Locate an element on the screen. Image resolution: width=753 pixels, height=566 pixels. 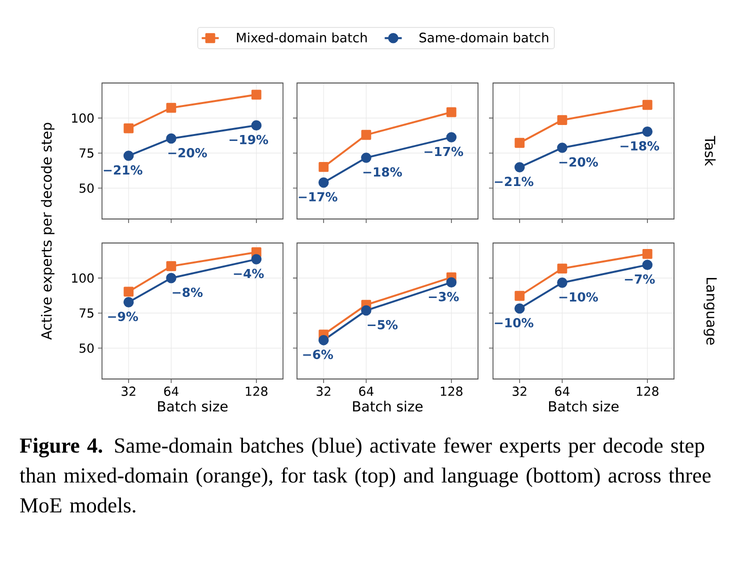
annotation: −3% is located at coordinates (443, 297).